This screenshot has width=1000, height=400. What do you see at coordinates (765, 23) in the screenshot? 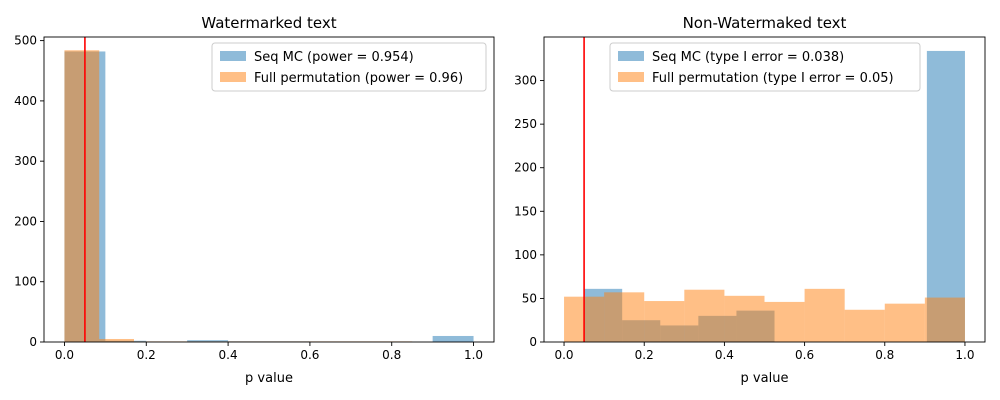
I see `chart-title: Non-Watermaked text` at bounding box center [765, 23].